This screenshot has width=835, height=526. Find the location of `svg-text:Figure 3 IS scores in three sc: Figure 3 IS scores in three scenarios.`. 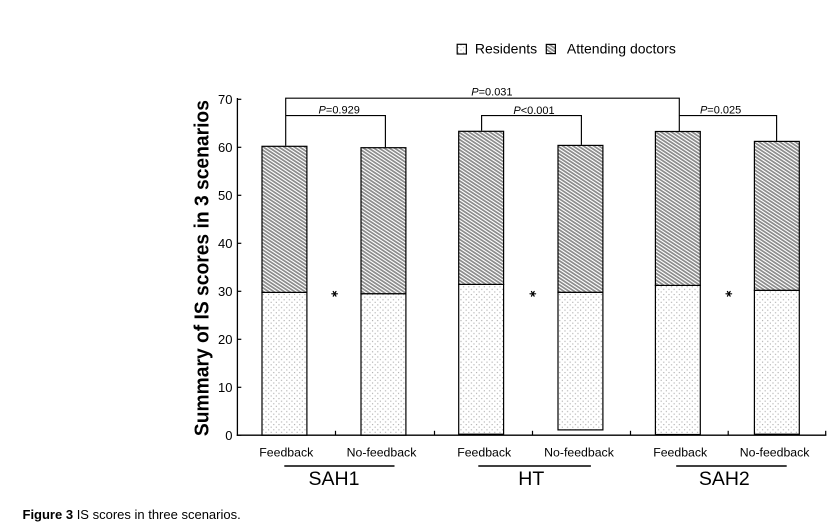

svg-text:Figure 3 IS scores in three sc: Figure 3 IS scores in three scenarios. is located at coordinates (132, 514).